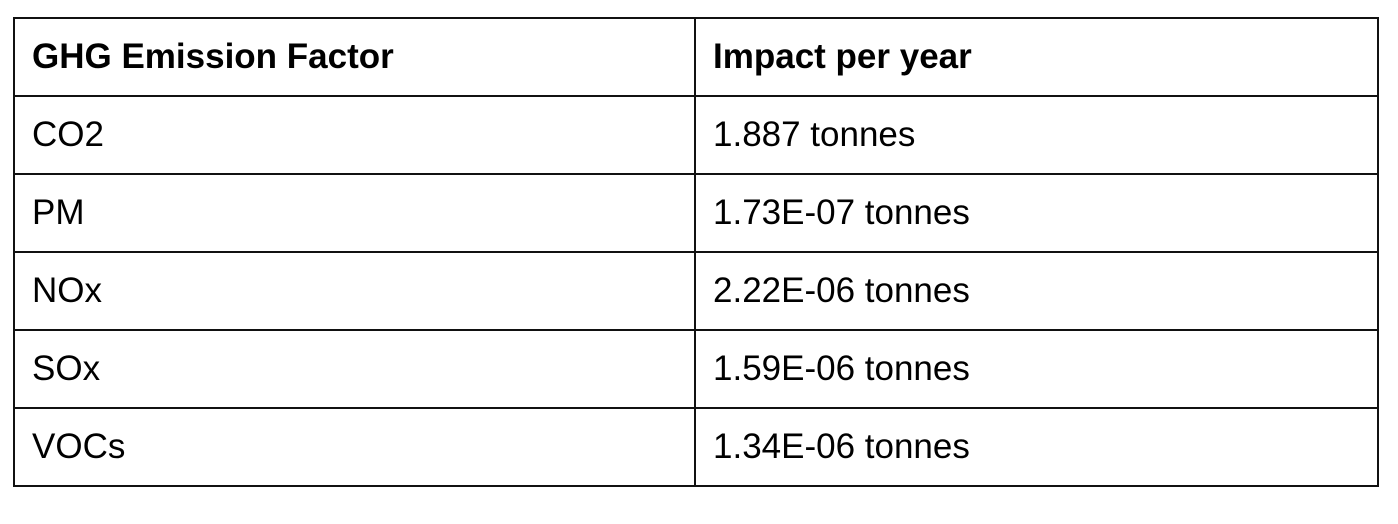 The width and height of the screenshot is (1398, 524). Describe the element at coordinates (354, 213) in the screenshot. I see `emission-factor-cell: PM` at that location.